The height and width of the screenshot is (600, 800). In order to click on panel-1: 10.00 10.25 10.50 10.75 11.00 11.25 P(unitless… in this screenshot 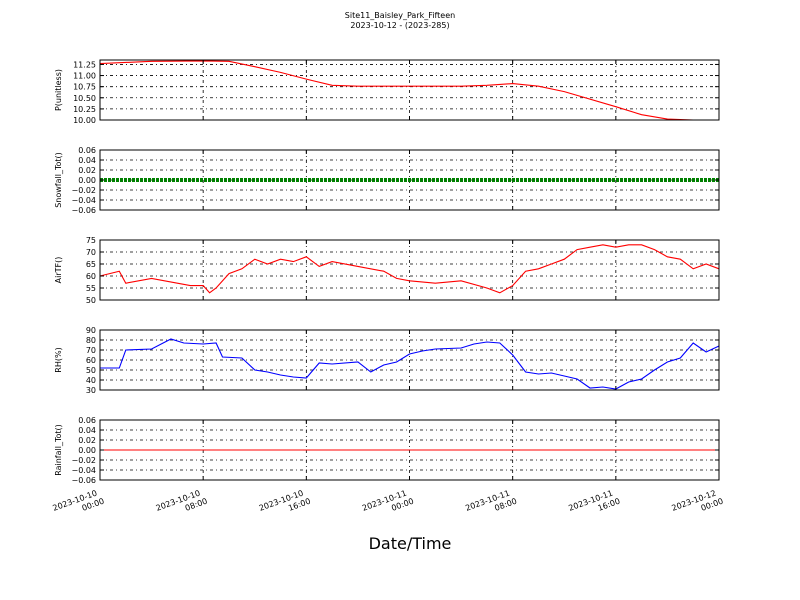, I will do `click(387, 92)`.